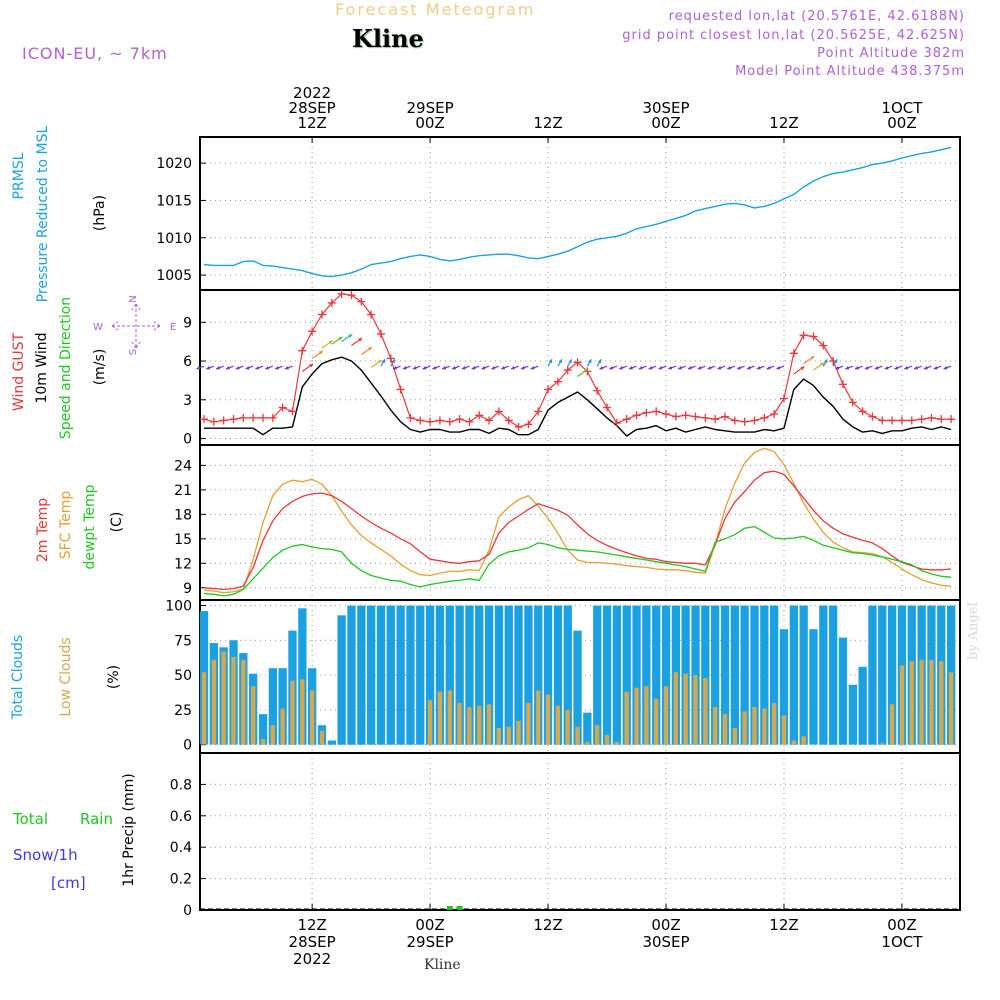 This screenshot has height=1000, width=1000. What do you see at coordinates (133, 352) in the screenshot?
I see `compass-south: S` at bounding box center [133, 352].